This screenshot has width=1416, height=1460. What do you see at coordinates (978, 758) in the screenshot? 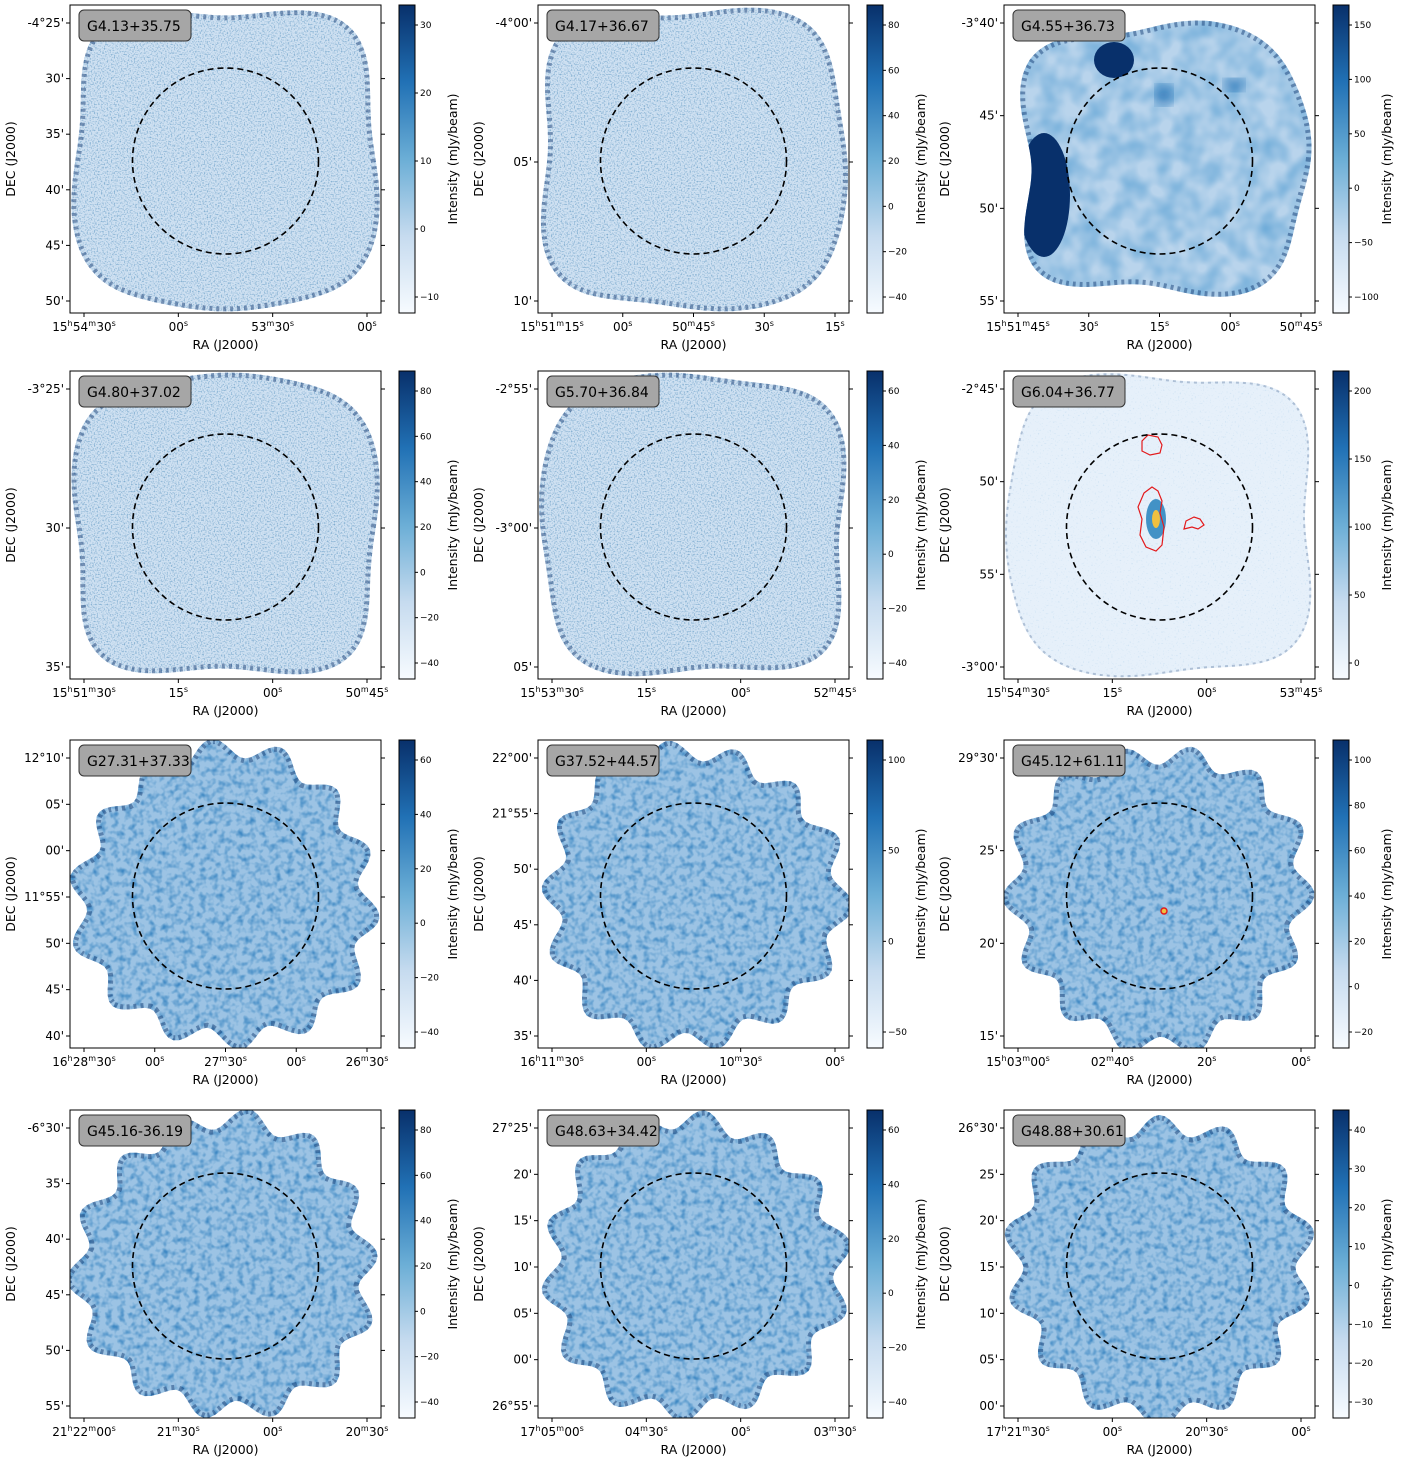
I see `dec-tick-label: 29°30'` at bounding box center [978, 758].